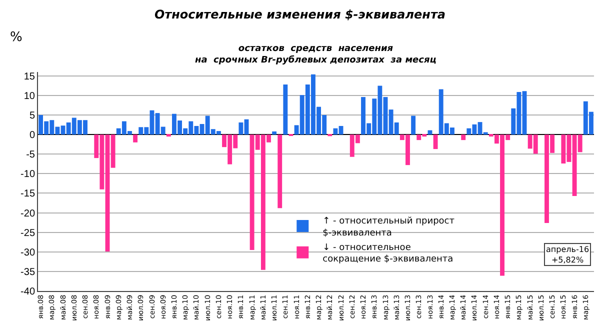 The width and height of the screenshot is (600, 329). I want to click on y-tick-label: -30, so click(28, 252).